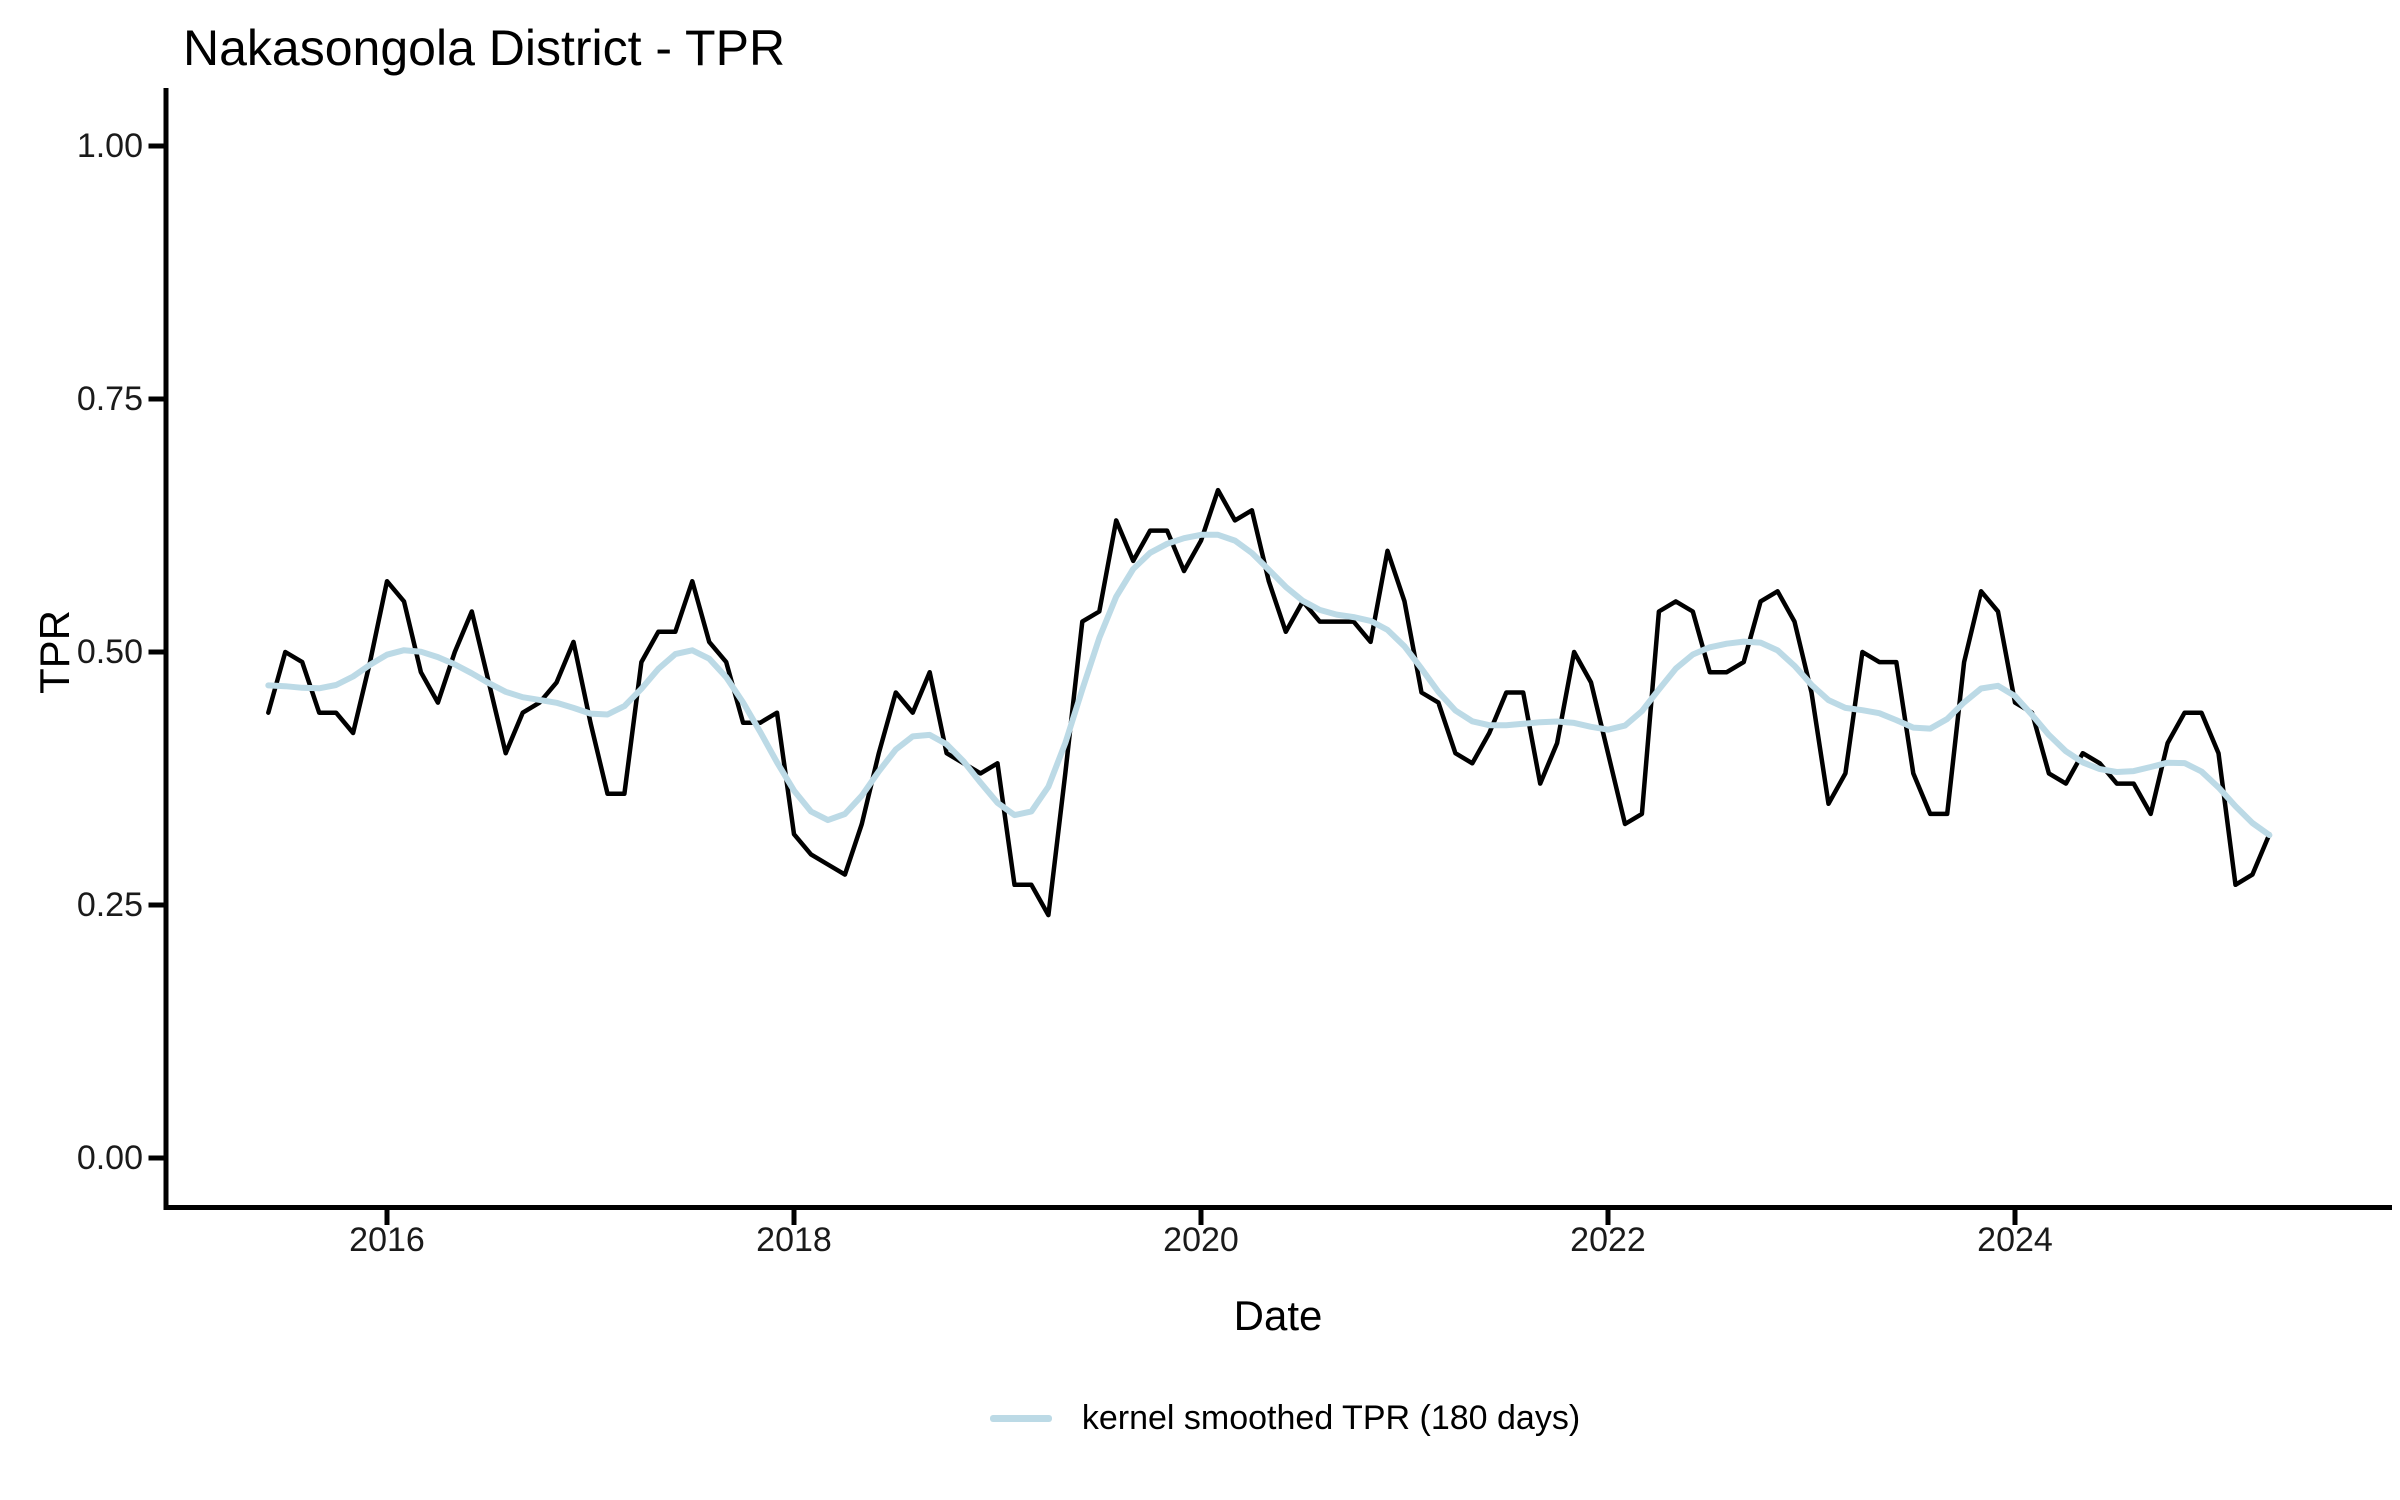 This screenshot has height=1500, width=2400. I want to click on y-tick-label: 0.00, so click(109, 1158).